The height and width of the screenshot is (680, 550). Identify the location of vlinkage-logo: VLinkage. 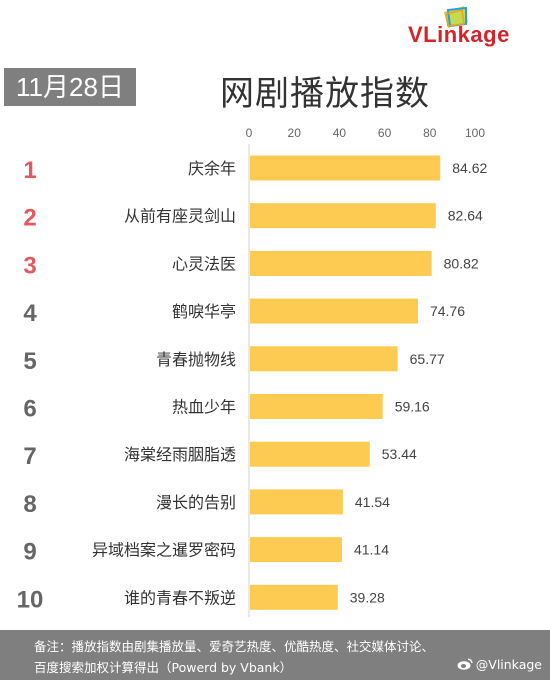
(473, 28).